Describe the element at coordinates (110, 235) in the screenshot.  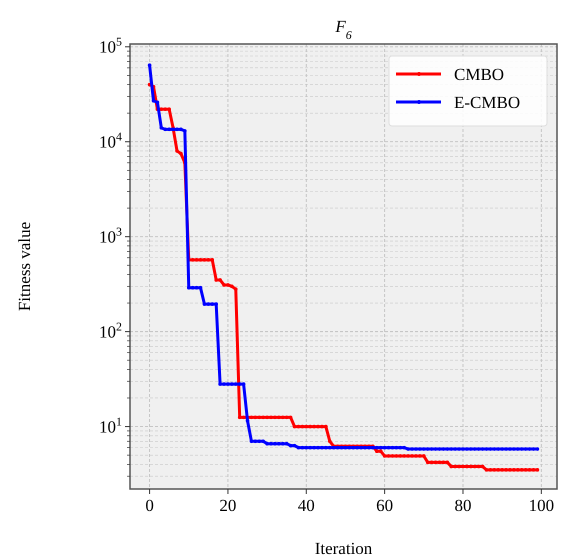
I see `y-tick-label: 10$^{3}$` at that location.